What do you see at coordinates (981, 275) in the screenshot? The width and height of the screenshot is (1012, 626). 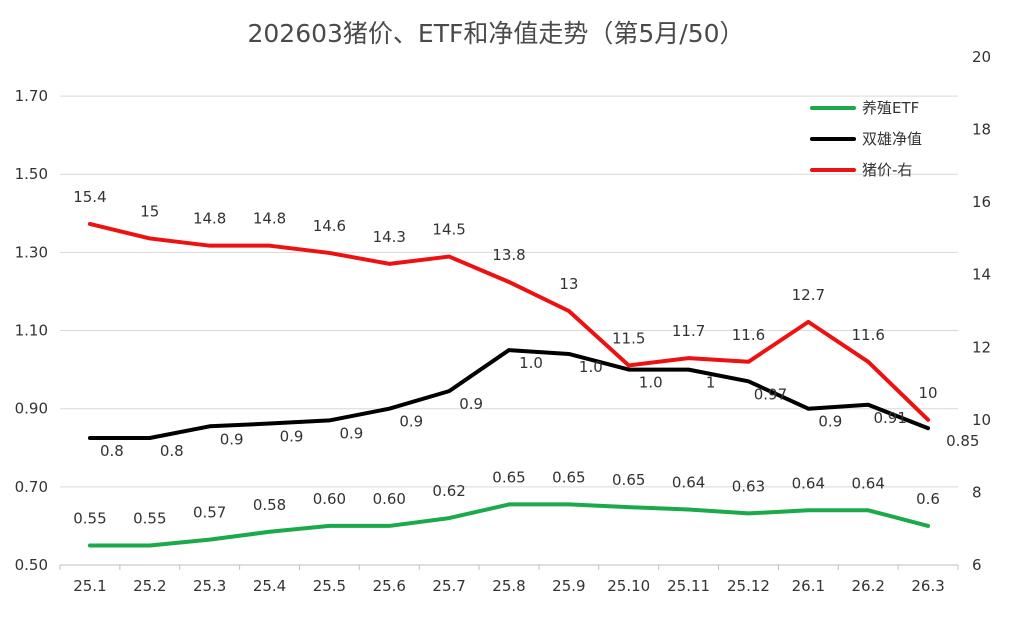 I see `right-tick-label: 14` at bounding box center [981, 275].